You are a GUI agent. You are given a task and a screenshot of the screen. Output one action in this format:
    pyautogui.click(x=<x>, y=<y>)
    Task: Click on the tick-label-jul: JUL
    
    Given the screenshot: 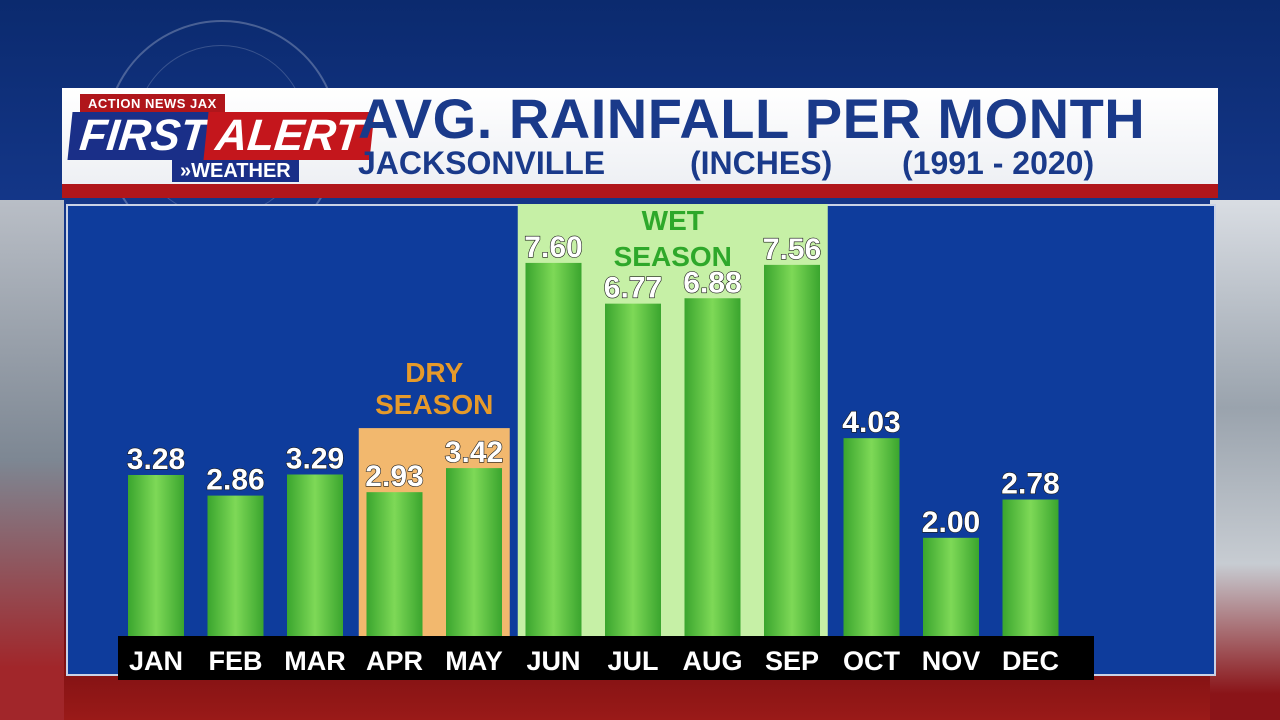 What is the action you would take?
    pyautogui.click(x=632, y=661)
    